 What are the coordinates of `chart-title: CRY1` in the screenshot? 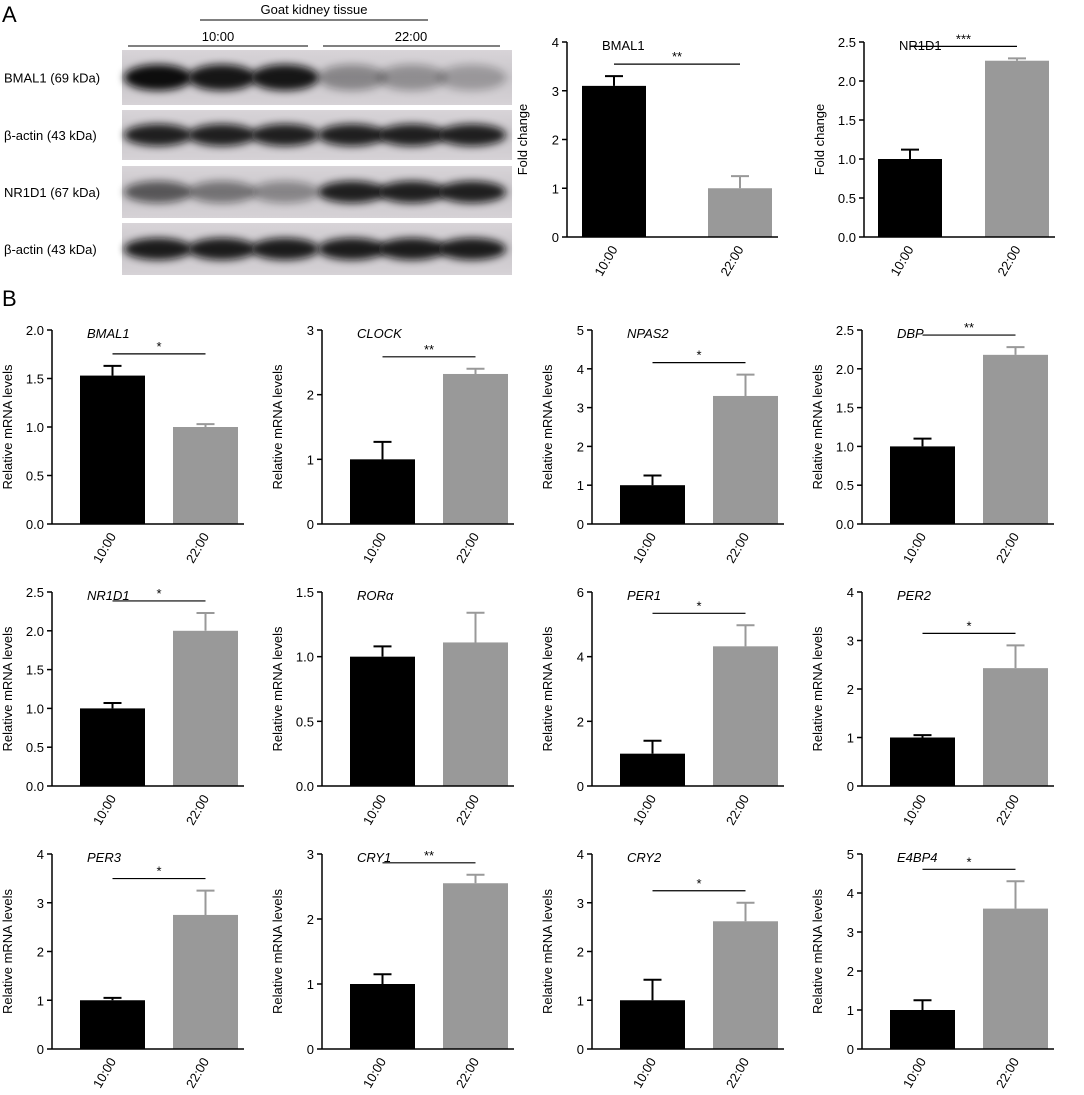 It's located at (374, 857).